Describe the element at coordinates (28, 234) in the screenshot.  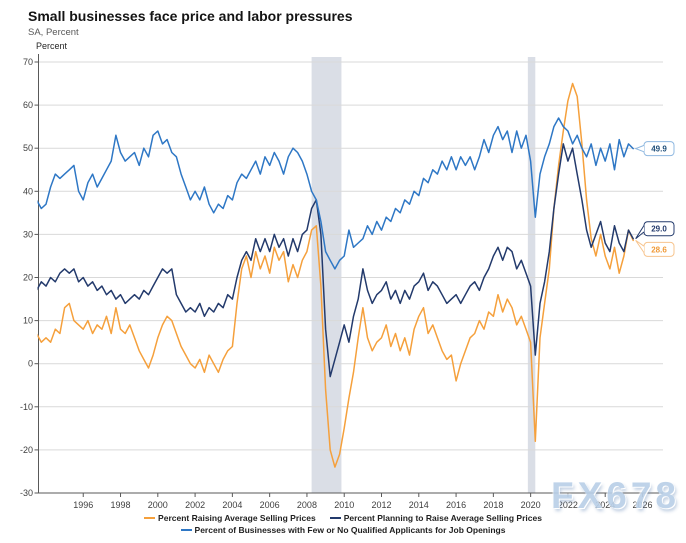
I see `y-tick-label: 30` at that location.